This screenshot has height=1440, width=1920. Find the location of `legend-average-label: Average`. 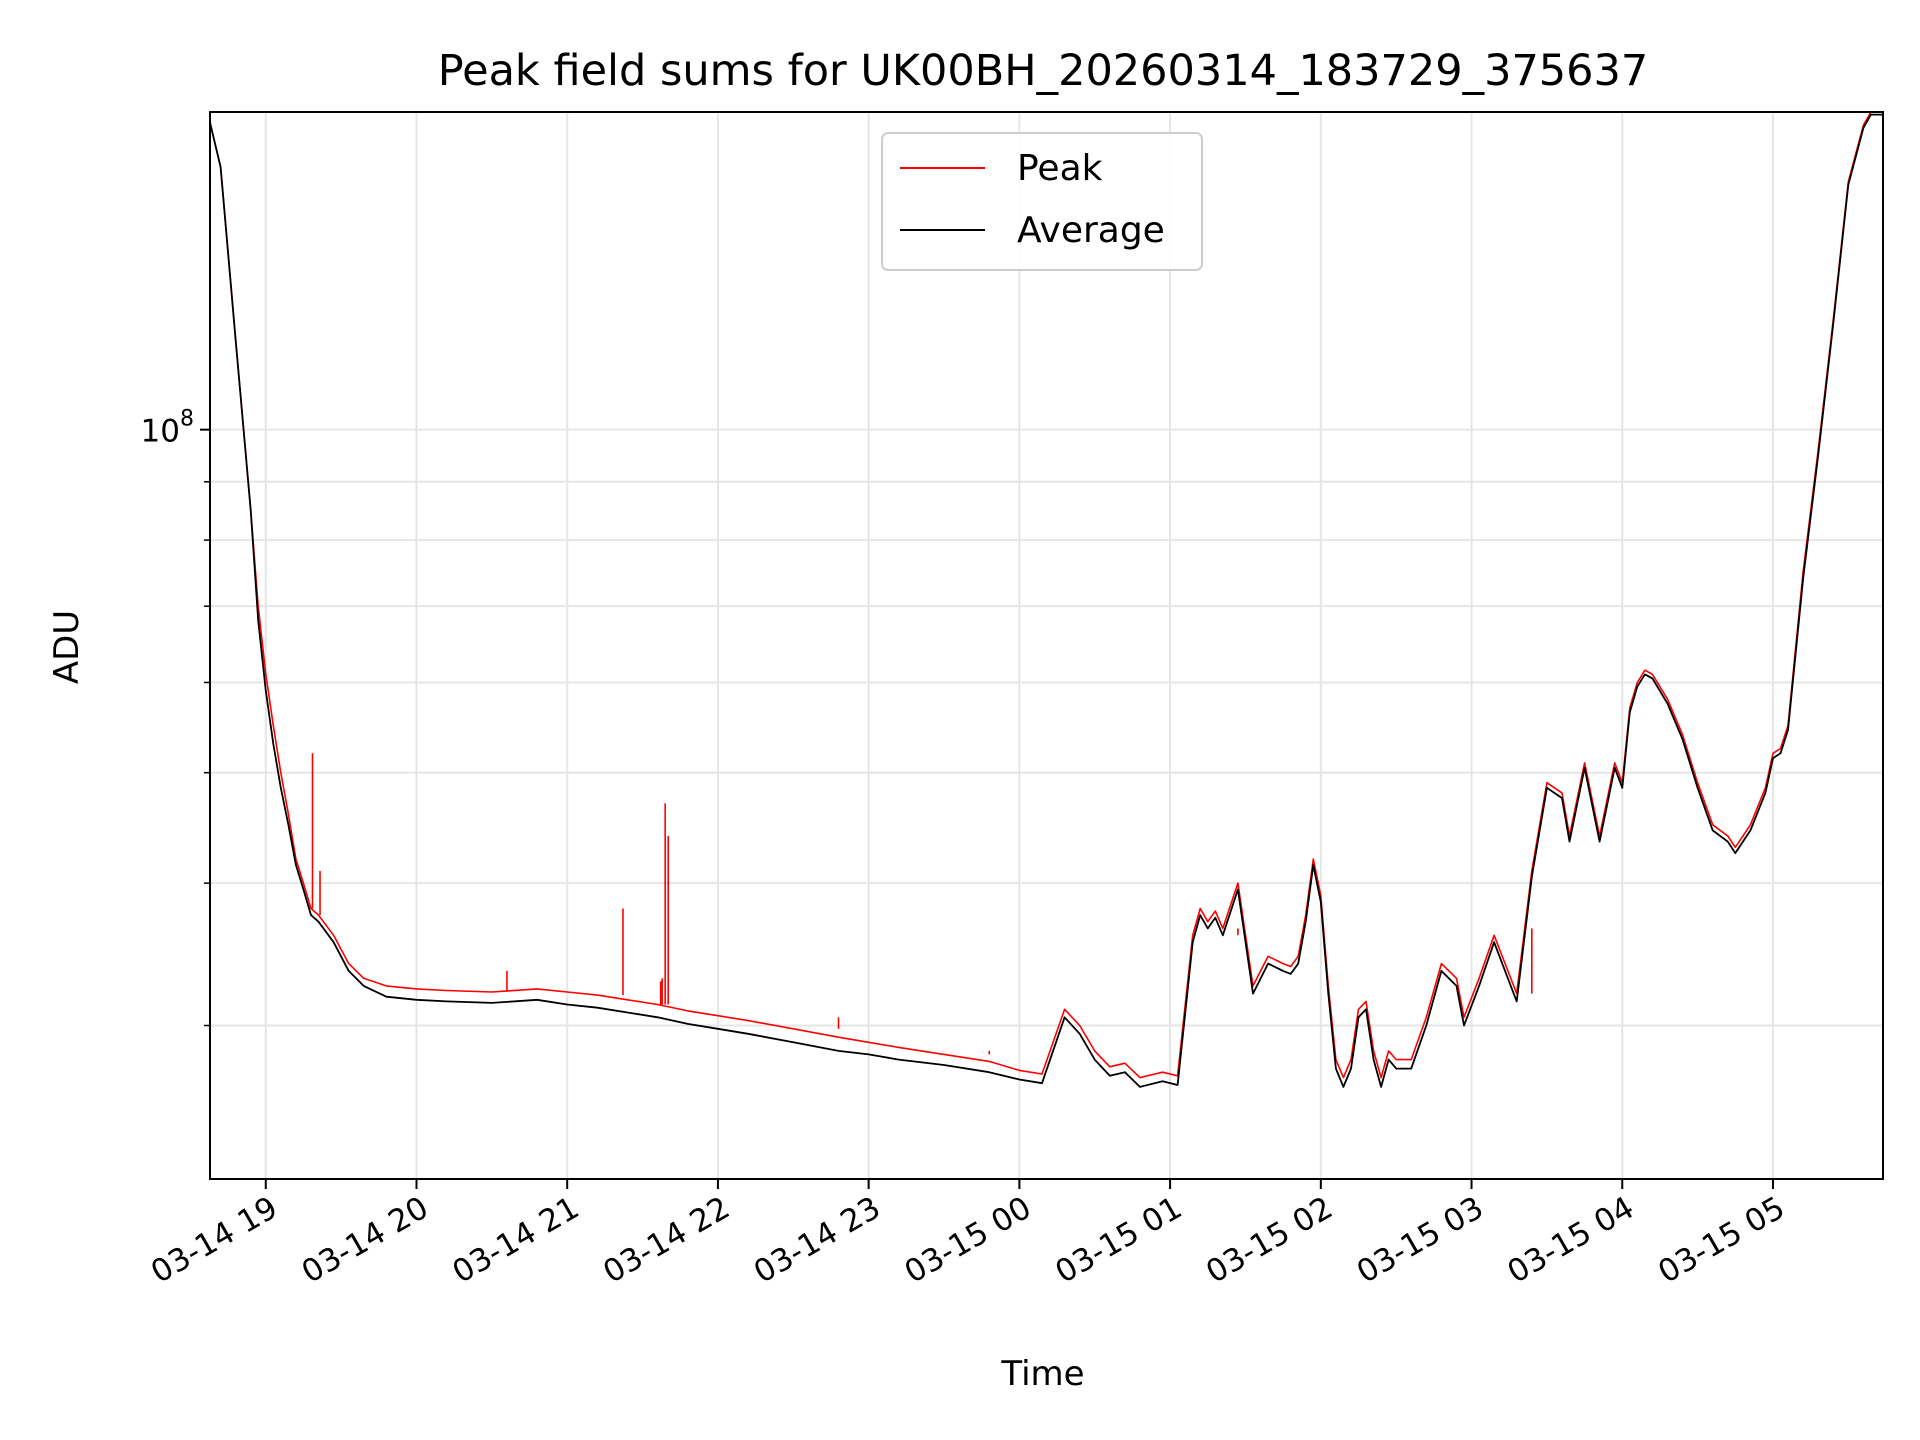

legend-average-label: Average is located at coordinates (1091, 230).